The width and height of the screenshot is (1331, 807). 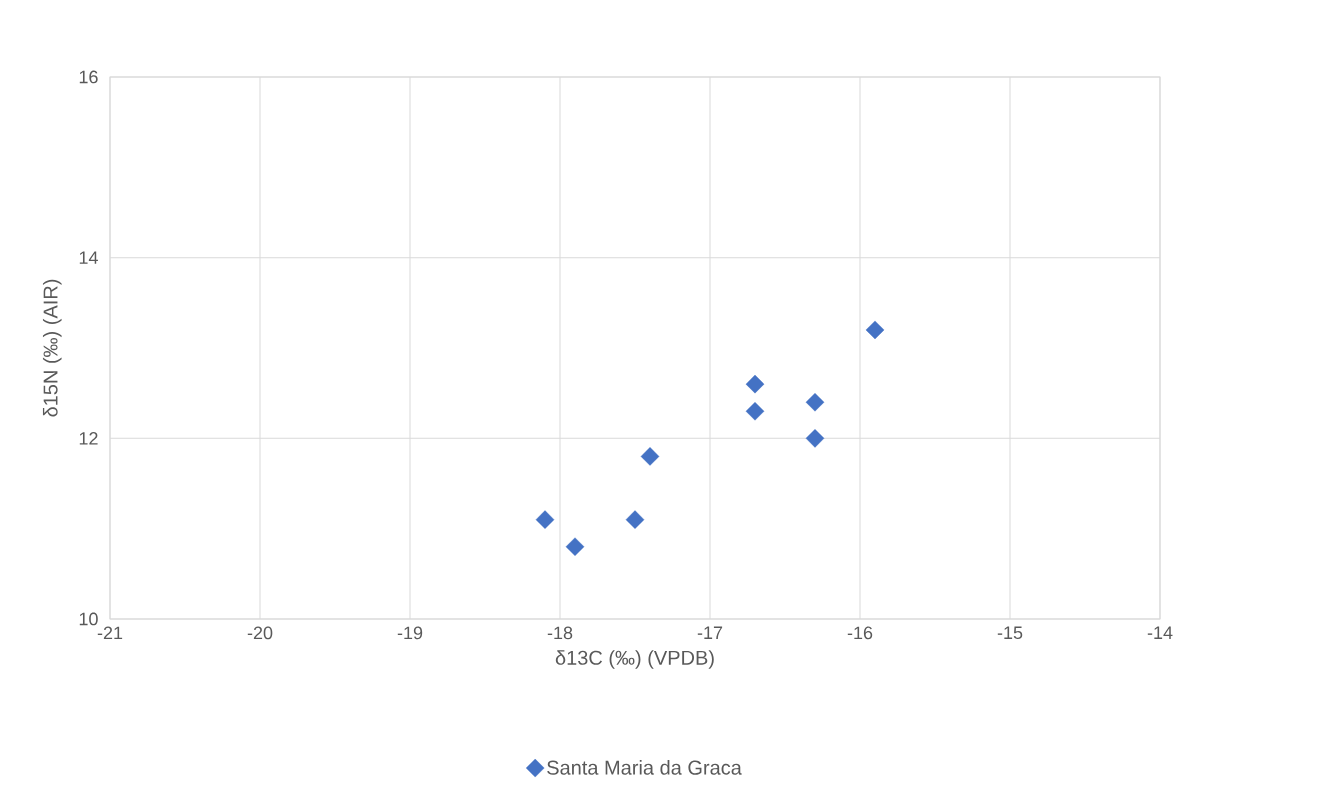 What do you see at coordinates (1160, 632) in the screenshot?
I see `x-tick-label: -14` at bounding box center [1160, 632].